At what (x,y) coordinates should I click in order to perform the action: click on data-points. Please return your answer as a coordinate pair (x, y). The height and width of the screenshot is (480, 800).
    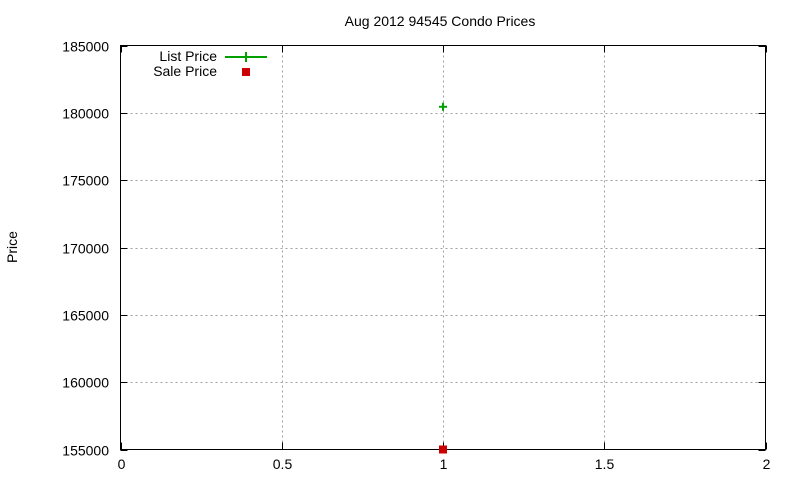
    Looking at the image, I should click on (443, 278).